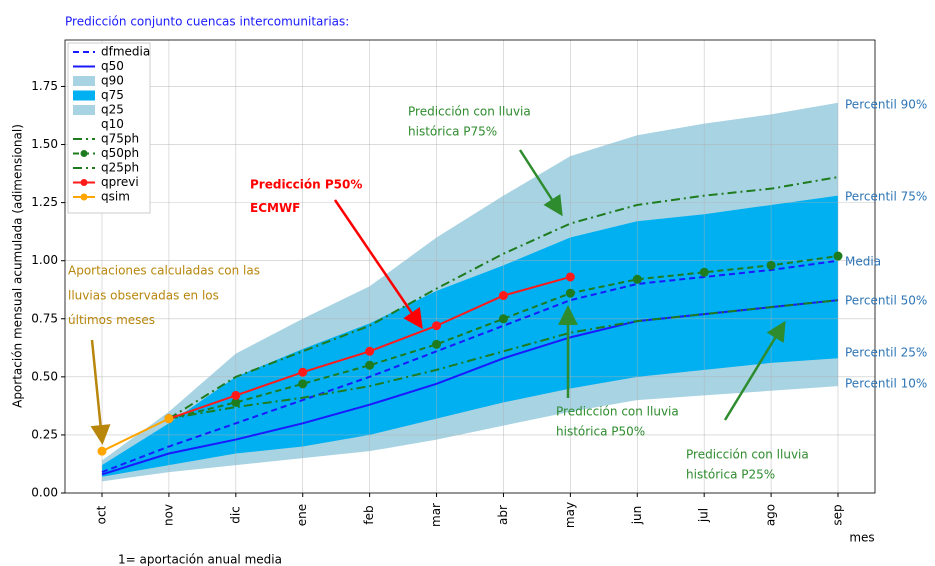 This screenshot has width=935, height=566. I want to click on legend-label: q25ph, so click(120, 168).